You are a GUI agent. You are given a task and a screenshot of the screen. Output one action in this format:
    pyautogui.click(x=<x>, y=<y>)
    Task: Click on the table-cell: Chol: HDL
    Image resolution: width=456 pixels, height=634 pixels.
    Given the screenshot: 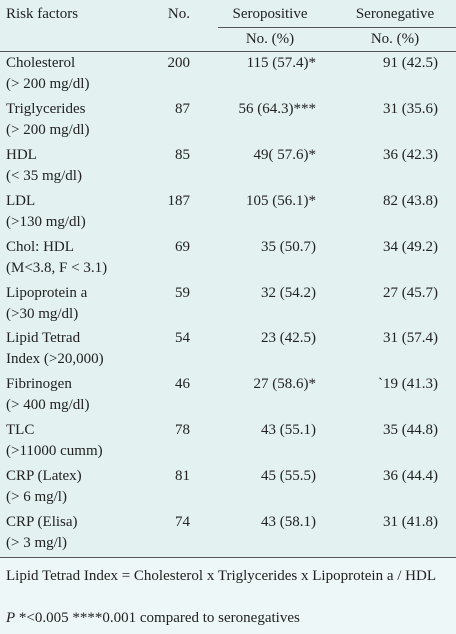 What is the action you would take?
    pyautogui.click(x=40, y=246)
    